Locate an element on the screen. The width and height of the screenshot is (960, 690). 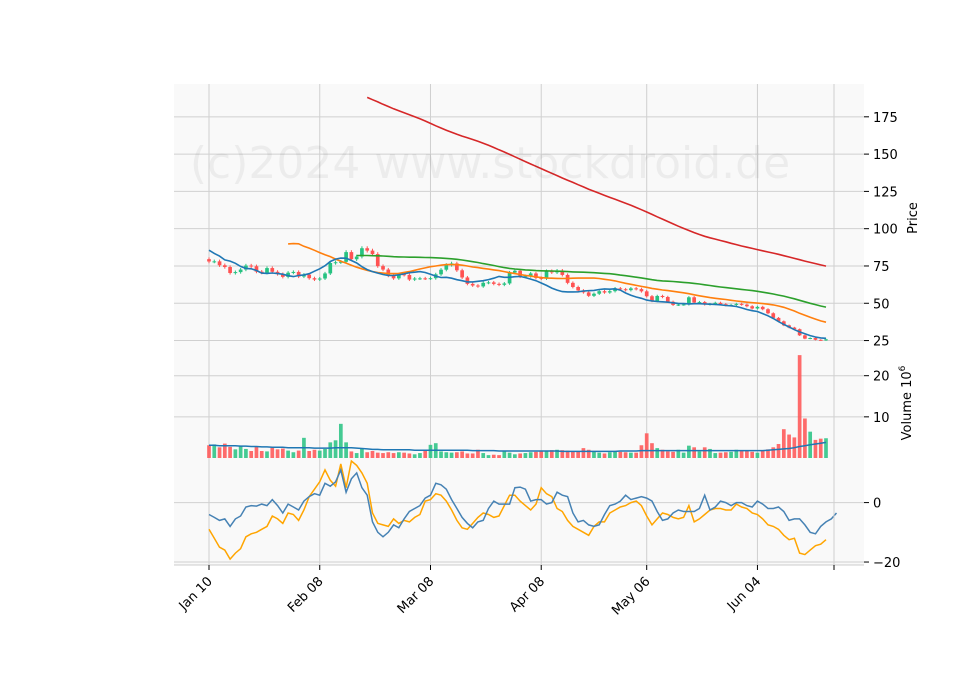
sma-blue-line is located at coordinates (517, 294).